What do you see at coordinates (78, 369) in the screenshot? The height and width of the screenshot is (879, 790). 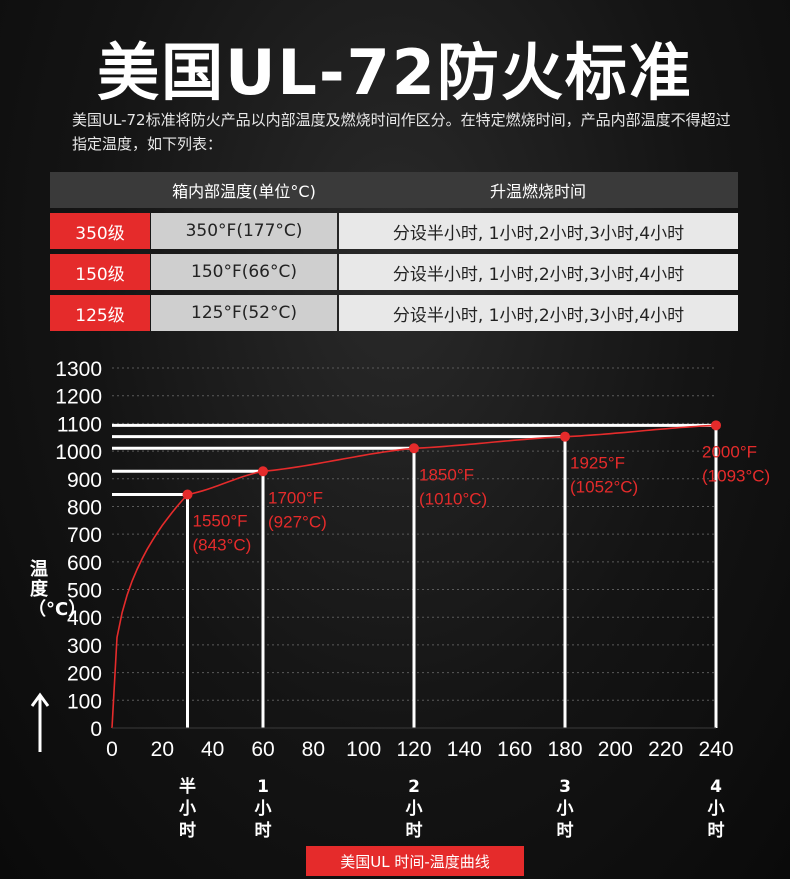 I see `y-tick-label: 1300` at bounding box center [78, 369].